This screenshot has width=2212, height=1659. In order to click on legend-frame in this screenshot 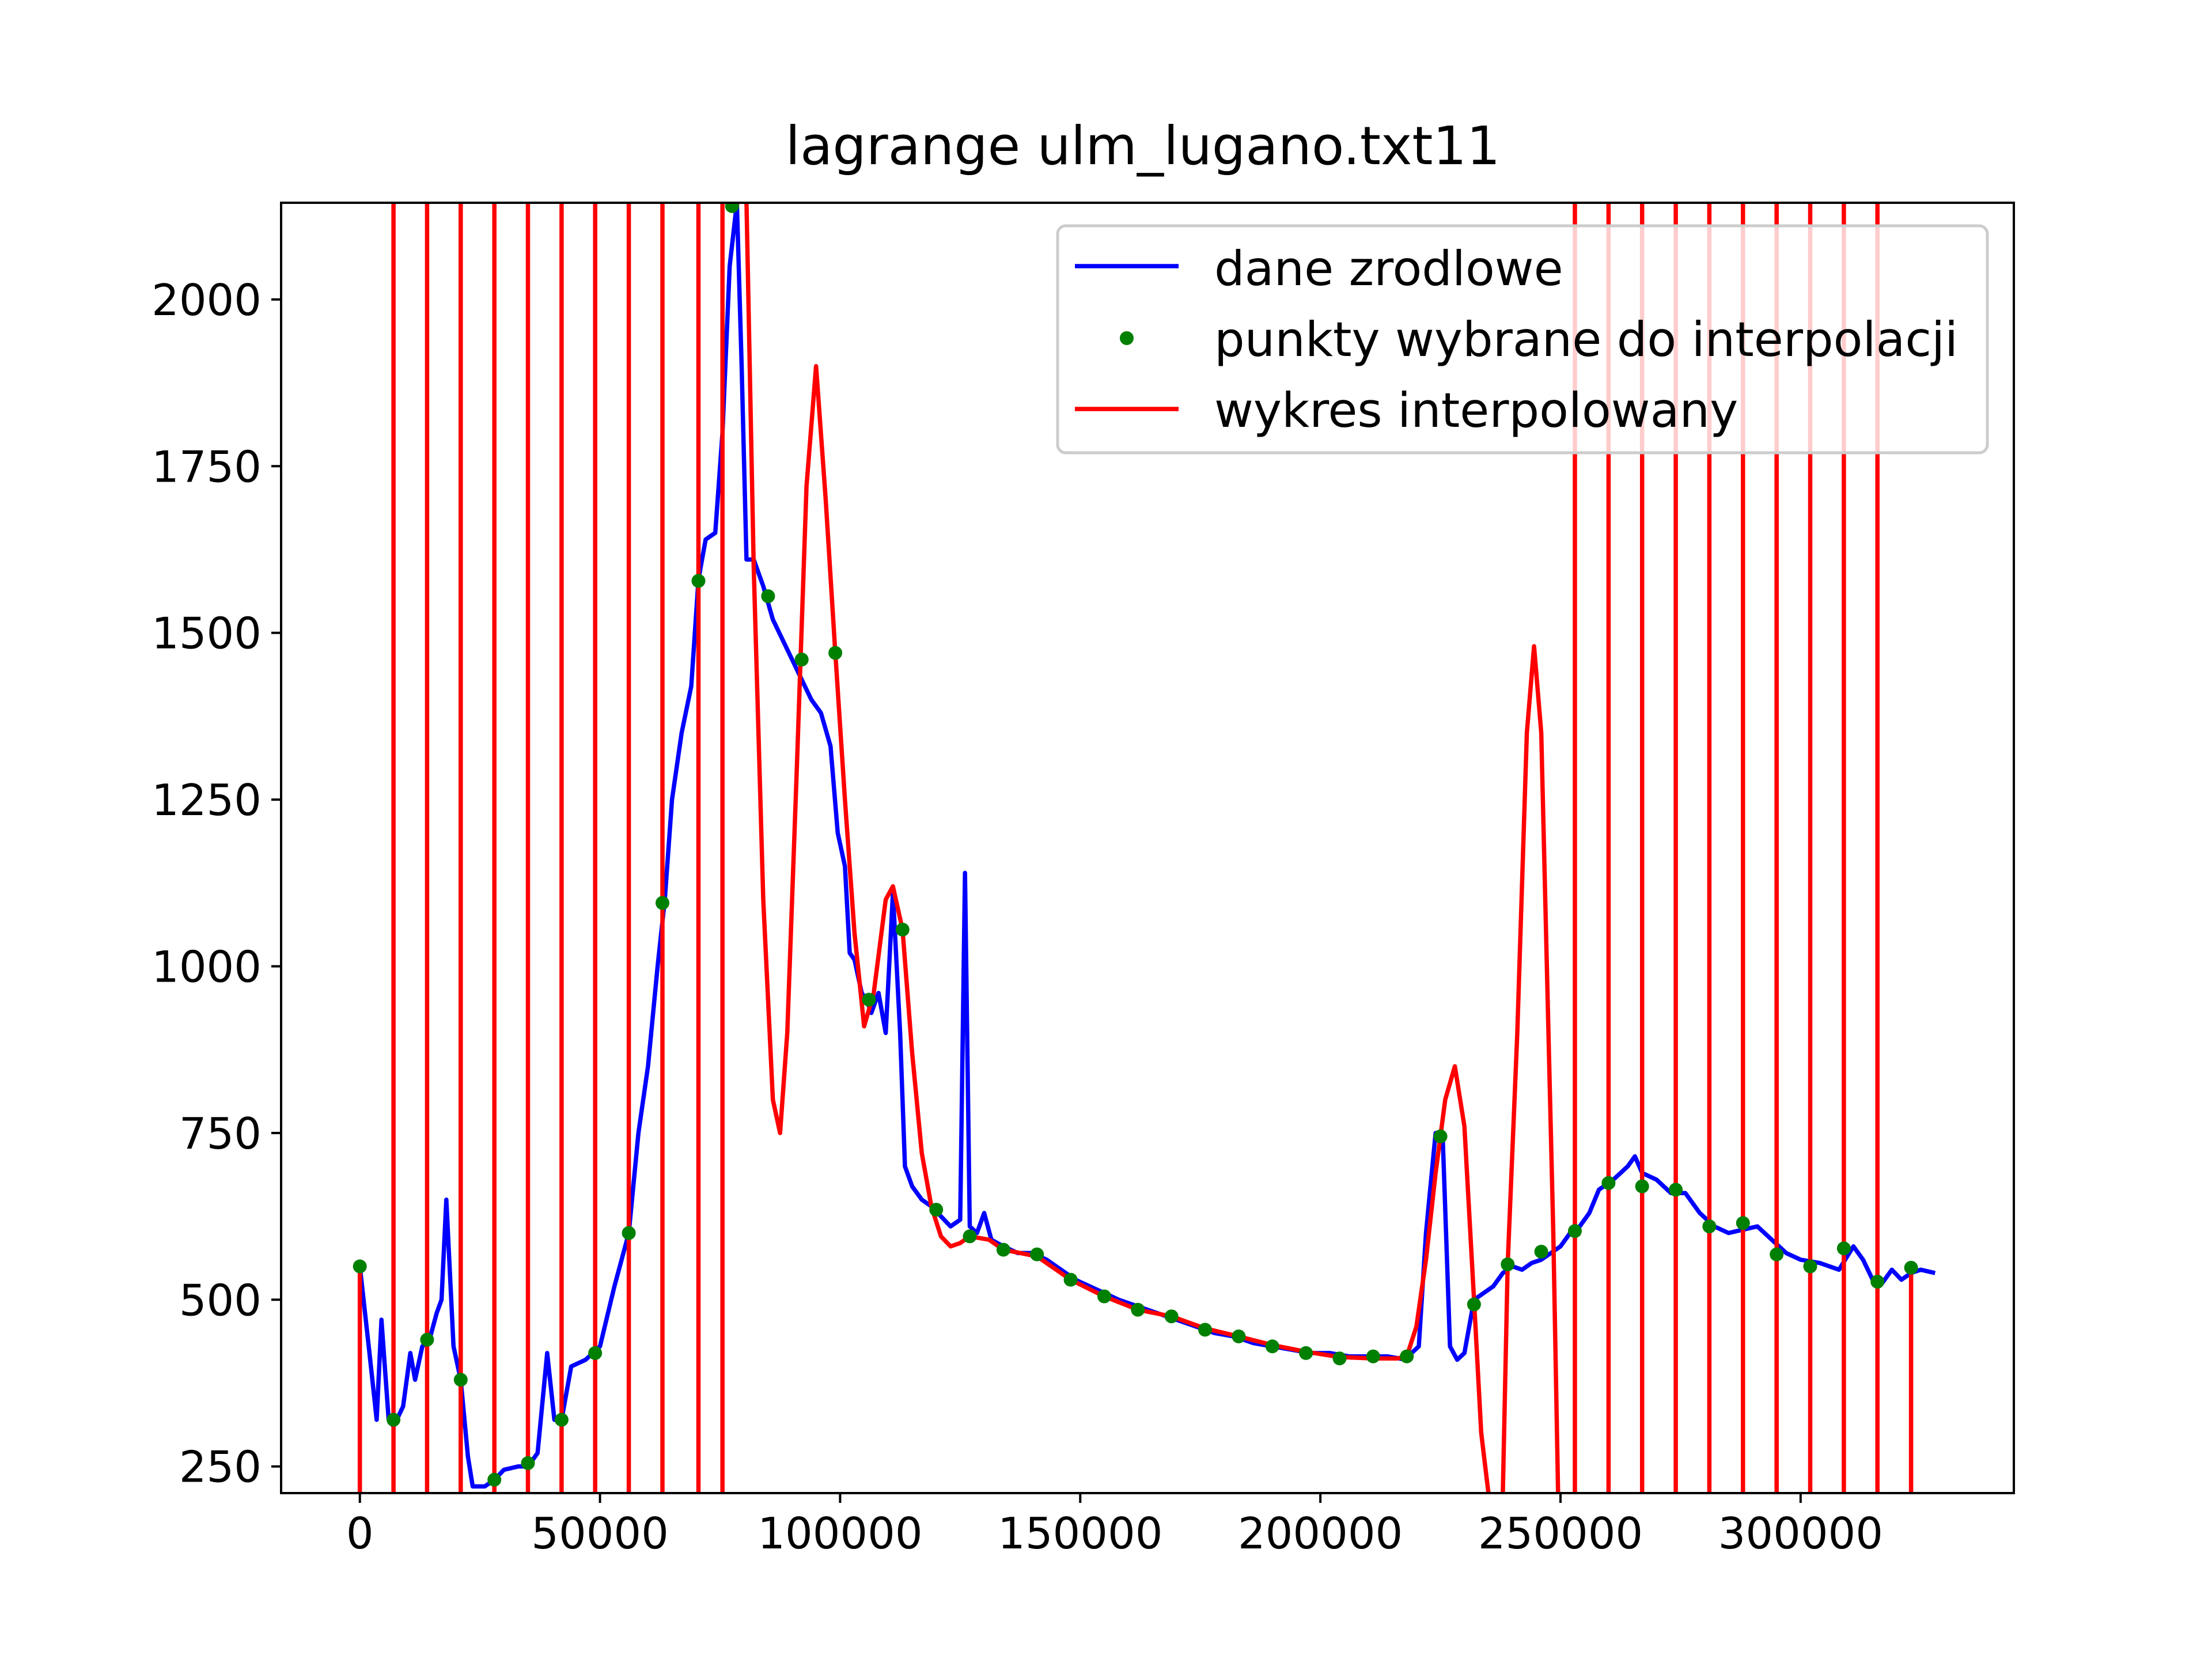, I will do `click(1522, 339)`.